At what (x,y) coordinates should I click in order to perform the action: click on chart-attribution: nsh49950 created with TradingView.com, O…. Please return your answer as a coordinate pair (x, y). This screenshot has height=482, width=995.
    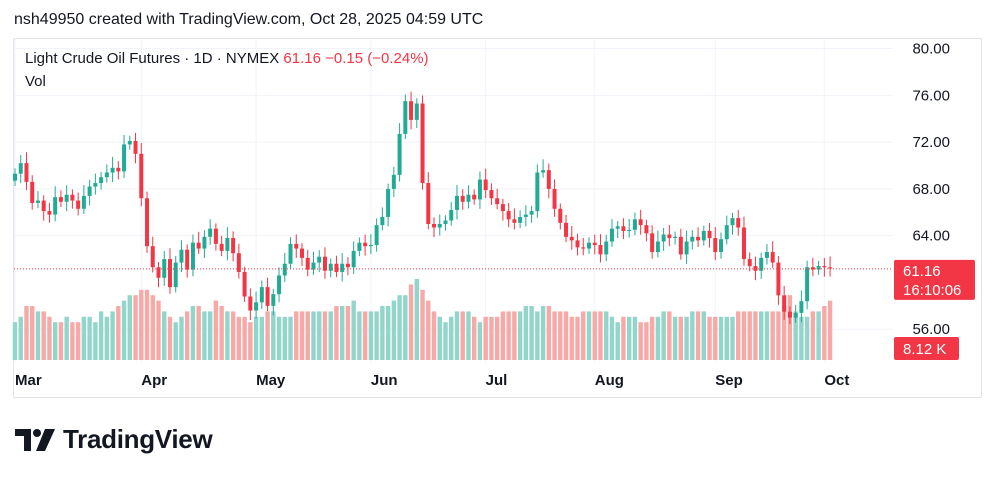
    Looking at the image, I should click on (249, 19).